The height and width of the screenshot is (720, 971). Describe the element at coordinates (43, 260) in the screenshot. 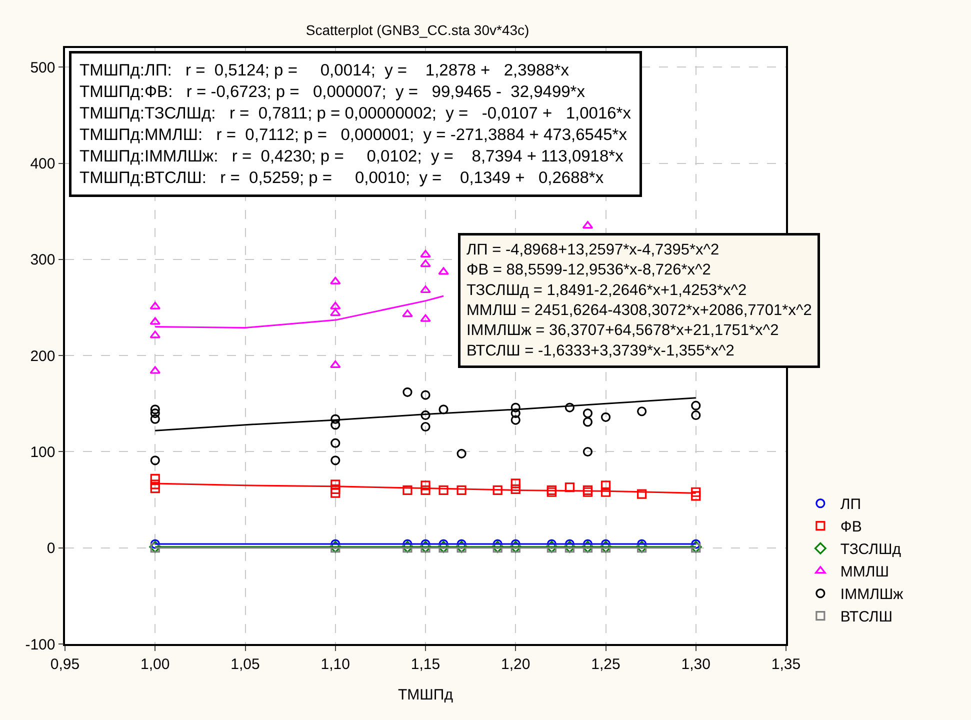

I see `y-tick-label: 300` at that location.